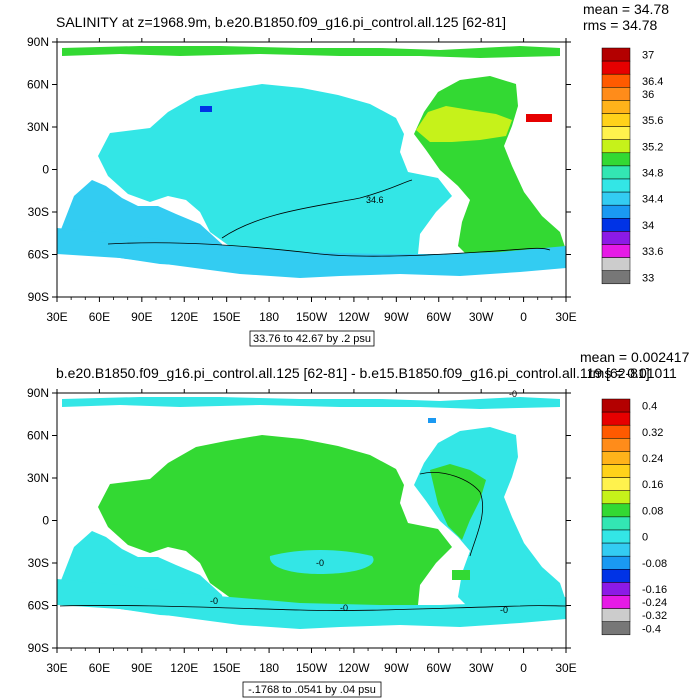 This screenshot has height=700, width=700. Describe the element at coordinates (312, 339) in the screenshot. I see `panel1-range-text: 33.76 to 42.67 by .2 psu` at that location.